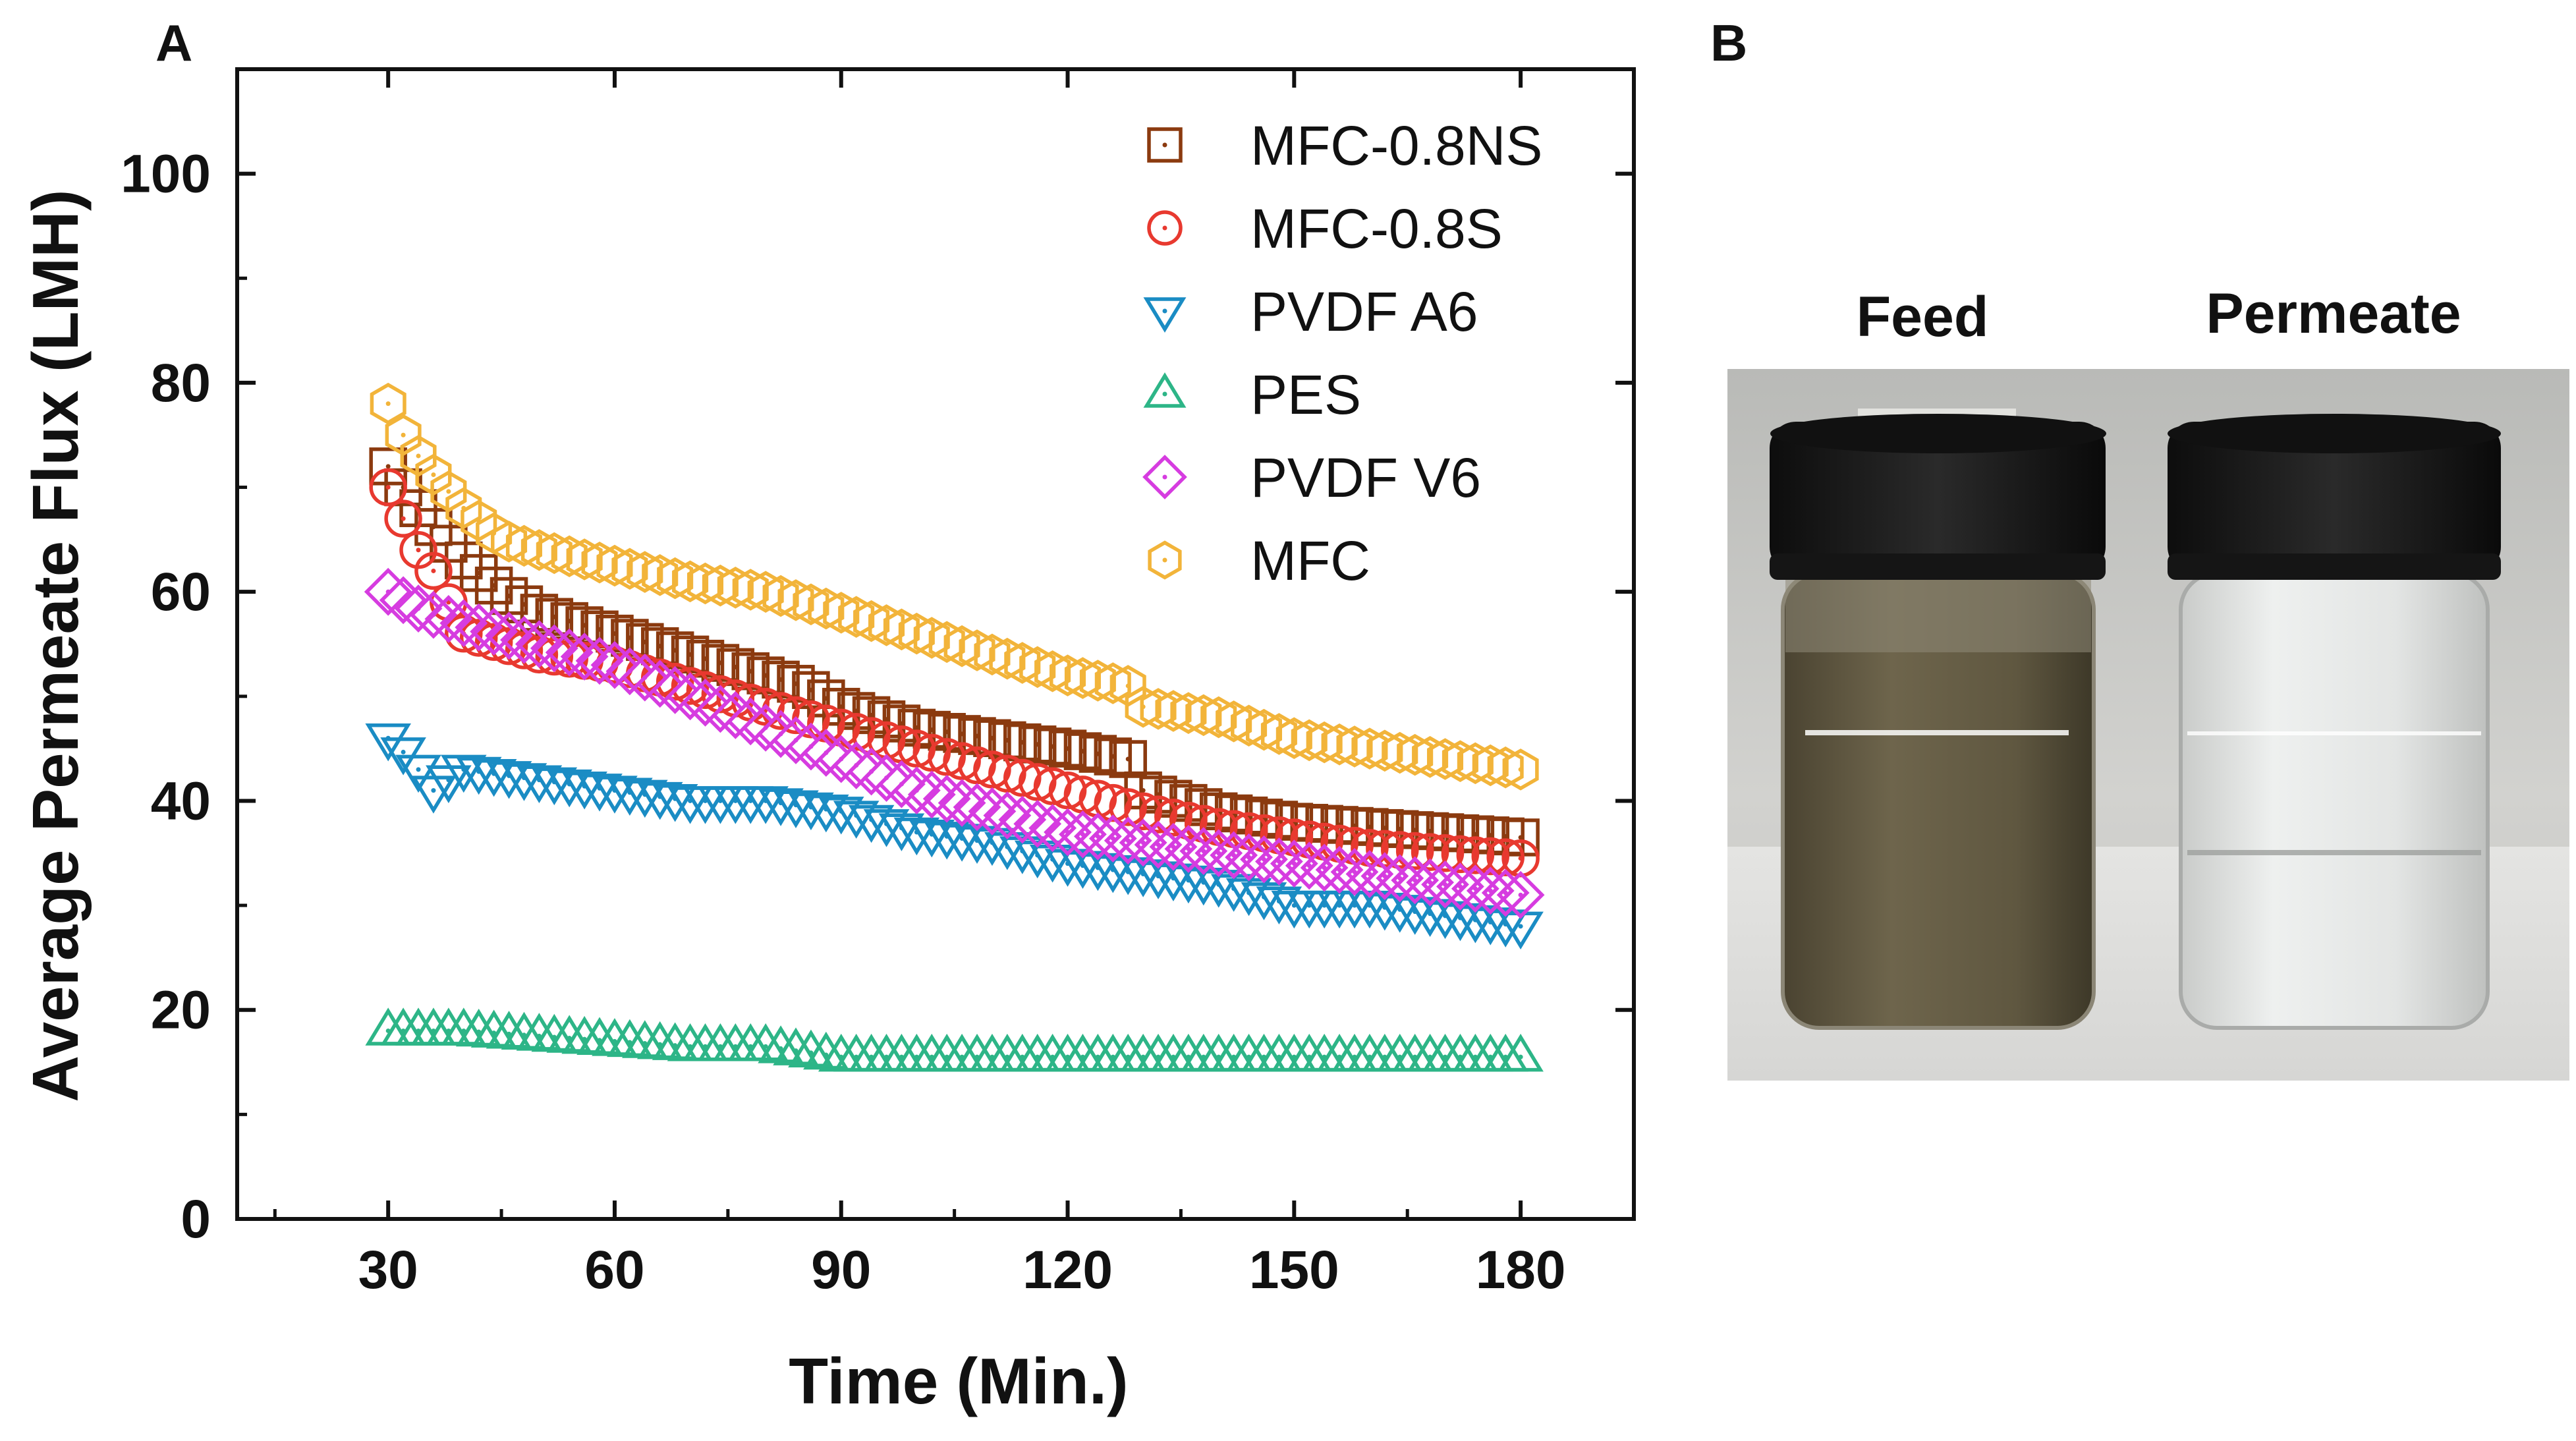  I want to click on x-tick-label: 150, so click(1294, 1270).